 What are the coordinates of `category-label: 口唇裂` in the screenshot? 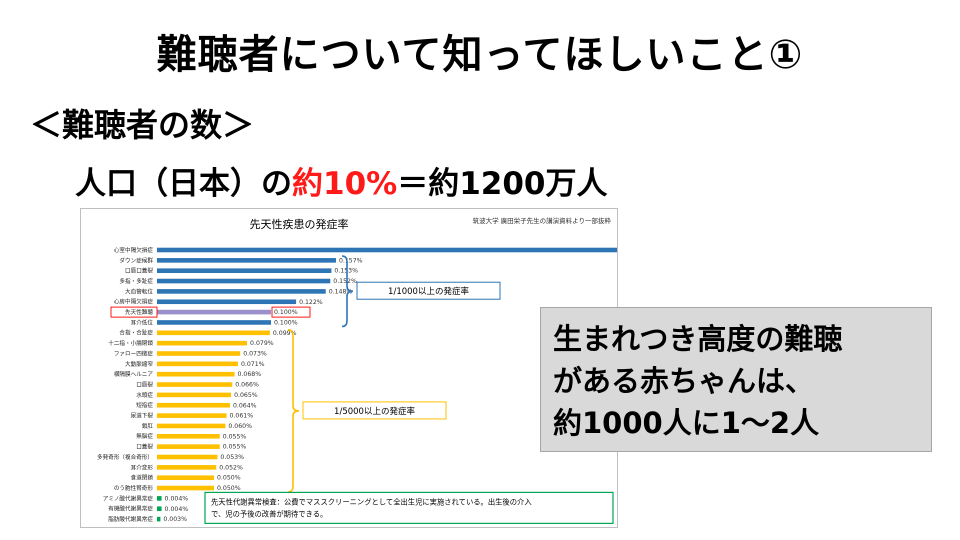 It's located at (144, 384).